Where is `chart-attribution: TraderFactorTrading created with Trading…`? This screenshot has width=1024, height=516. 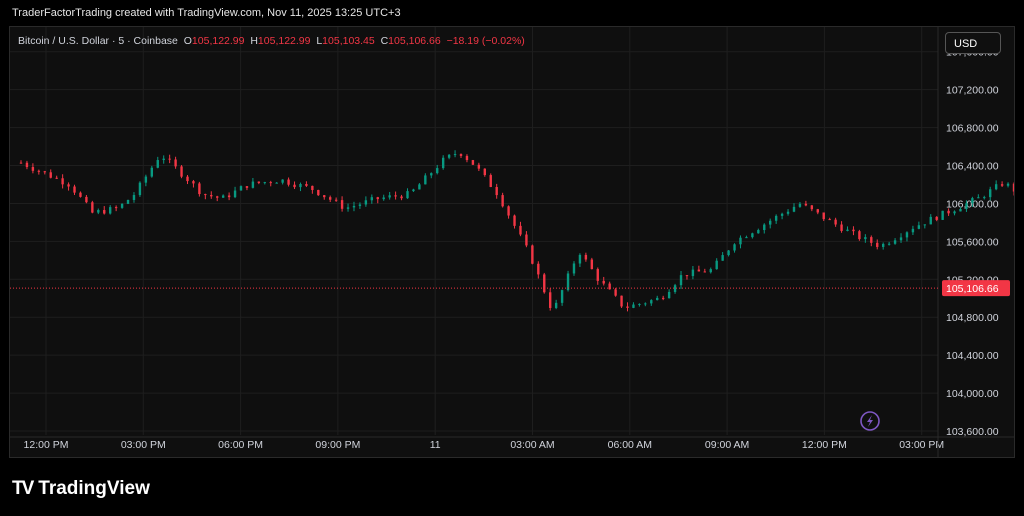 chart-attribution: TraderFactorTrading created with Trading… is located at coordinates (206, 13).